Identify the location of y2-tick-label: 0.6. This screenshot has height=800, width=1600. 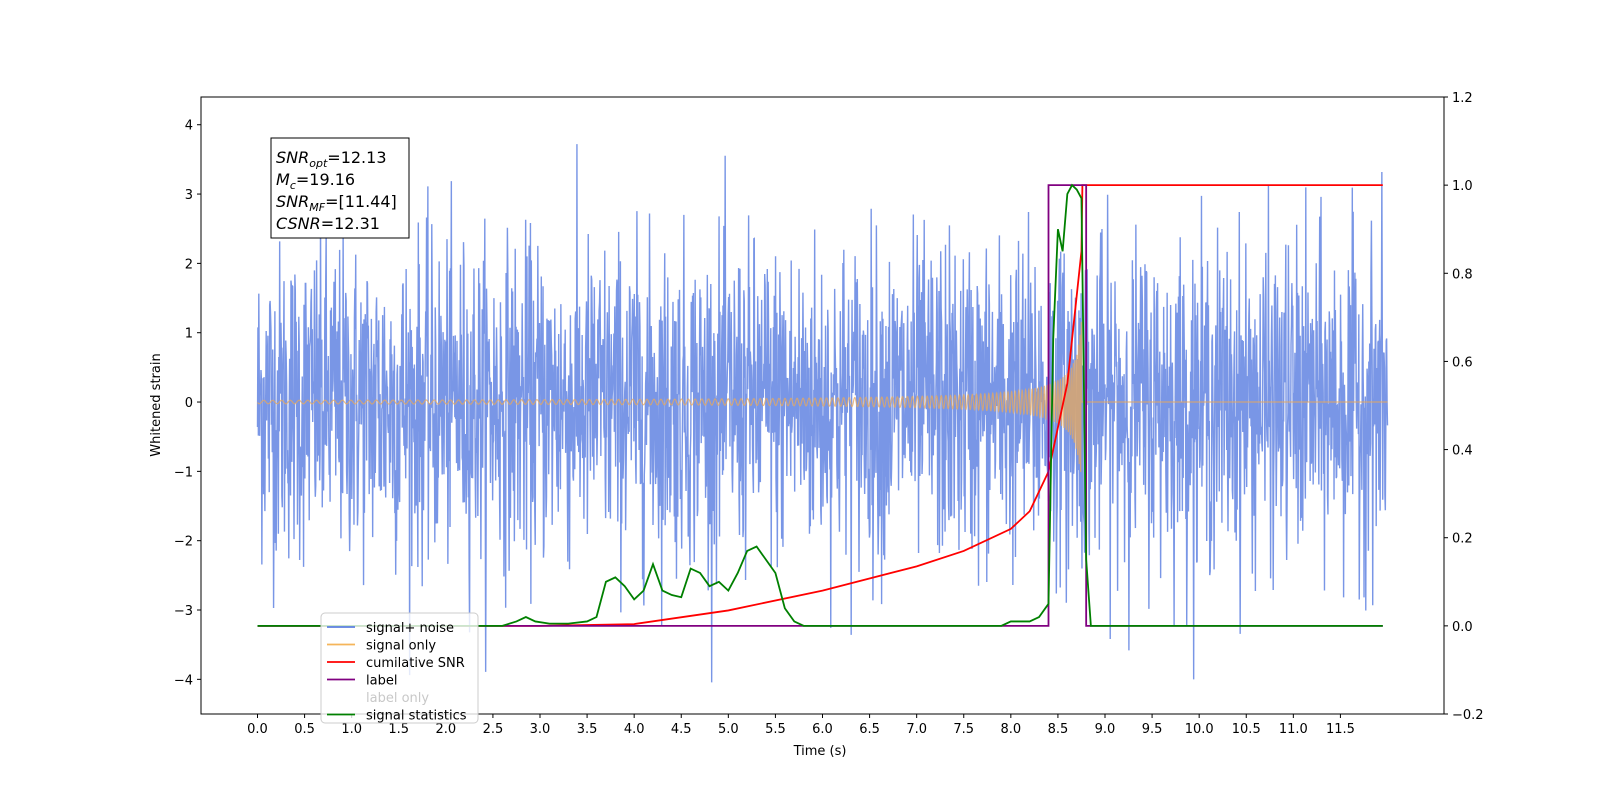
(1462, 362).